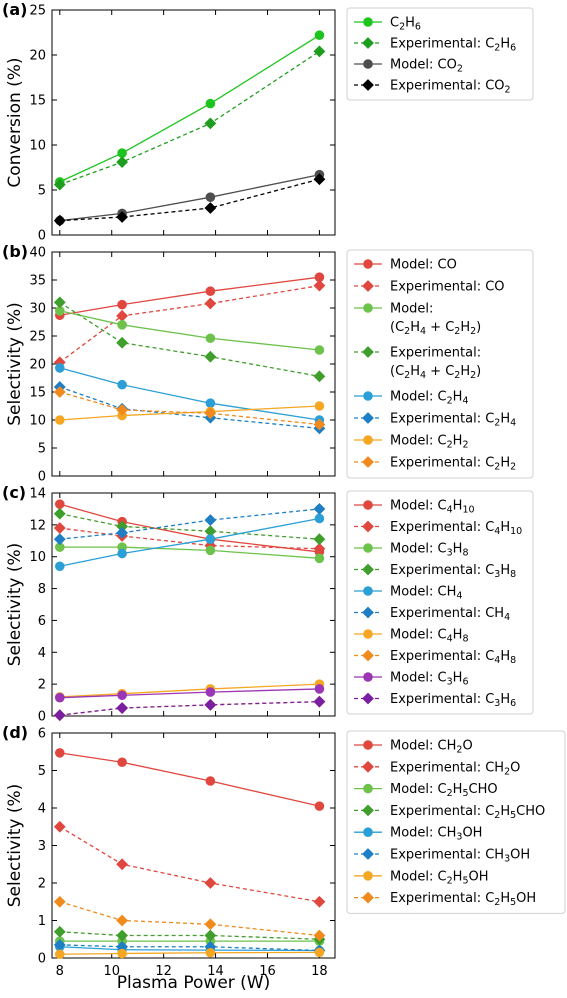  I want to click on legend-label: Experimental: C4H10, so click(456, 528).